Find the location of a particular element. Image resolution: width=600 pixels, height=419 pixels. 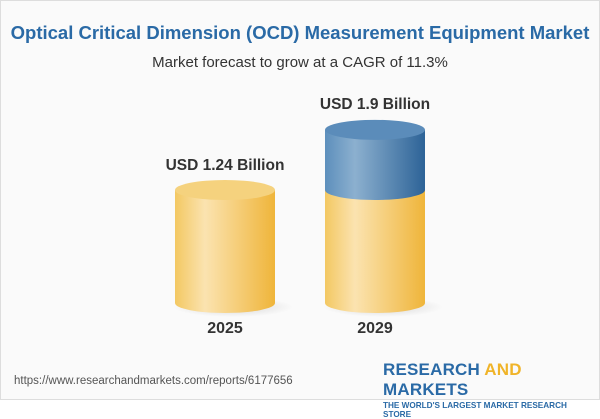

cylinder-base-2025 is located at coordinates (225, 251).